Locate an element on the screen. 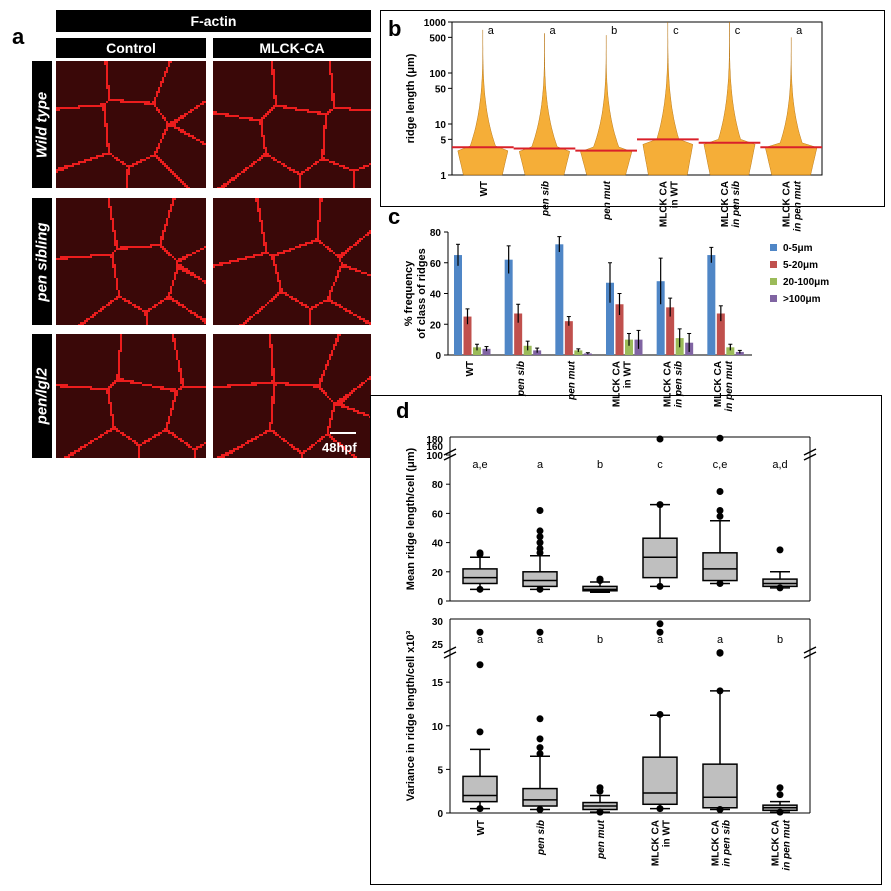  d-bottom-sig-3: a is located at coordinates (660, 640).